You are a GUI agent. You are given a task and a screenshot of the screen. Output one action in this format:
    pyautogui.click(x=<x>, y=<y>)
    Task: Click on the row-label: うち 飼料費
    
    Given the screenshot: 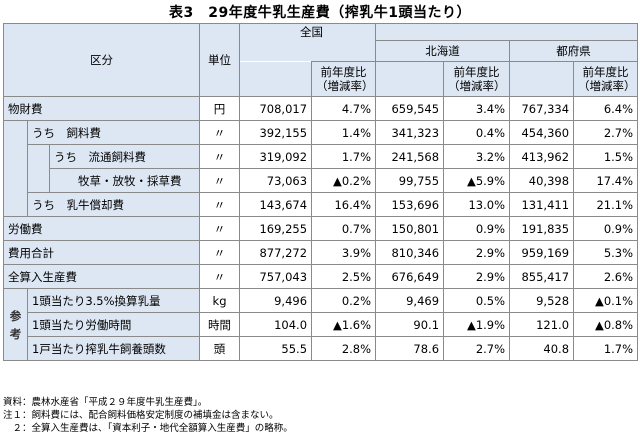 What is the action you would take?
    pyautogui.click(x=113, y=132)
    